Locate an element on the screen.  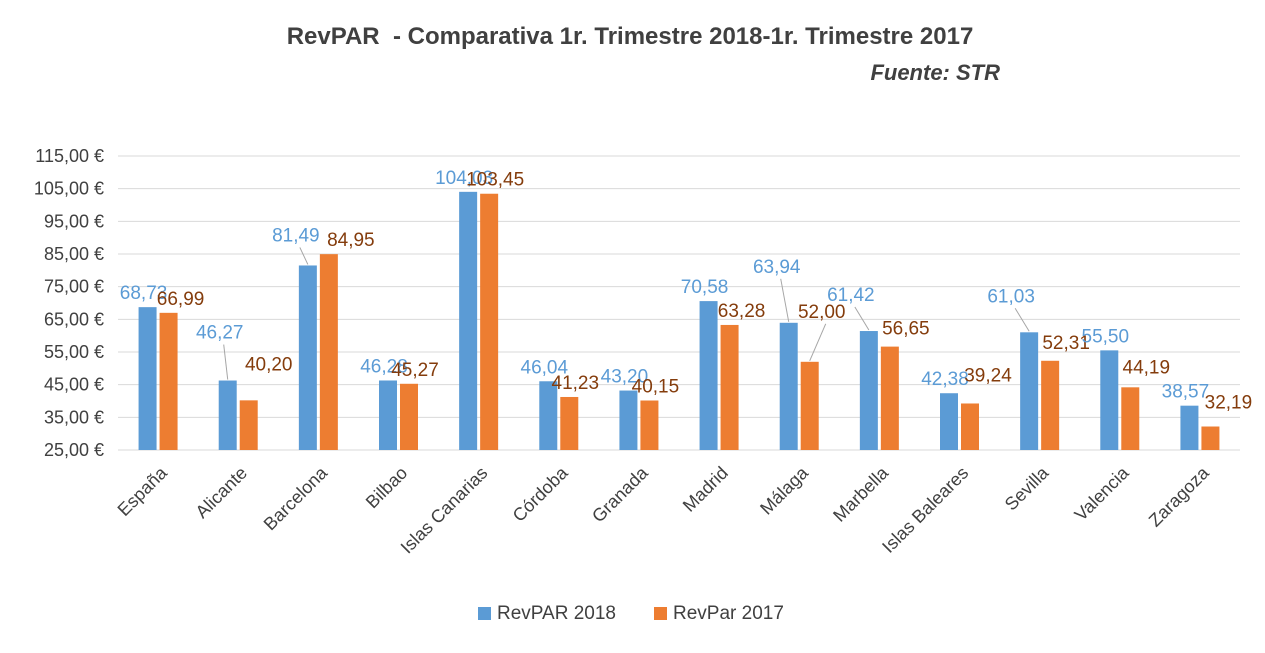
y-tick-label: 25,00 € is located at coordinates (74, 450).